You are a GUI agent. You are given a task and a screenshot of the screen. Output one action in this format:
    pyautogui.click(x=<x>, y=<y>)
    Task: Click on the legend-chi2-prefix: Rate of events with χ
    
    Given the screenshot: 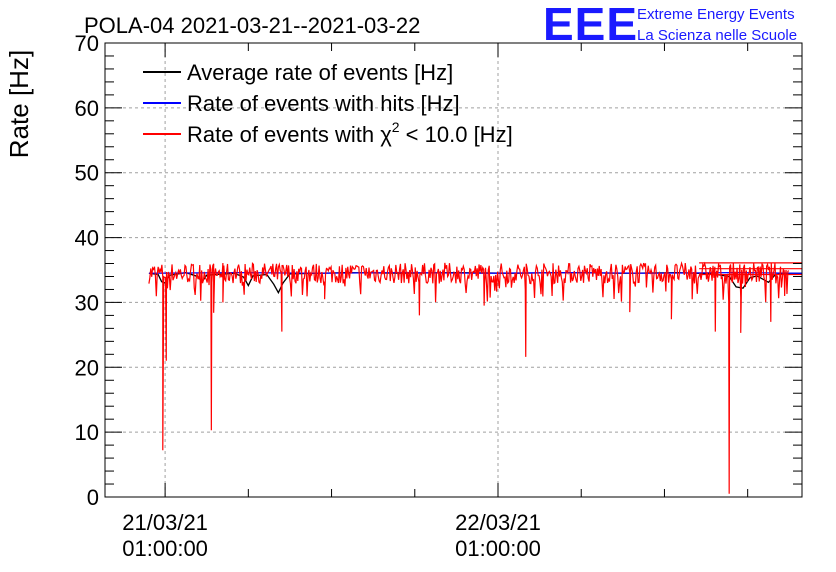 What is the action you would take?
    pyautogui.click(x=289, y=134)
    